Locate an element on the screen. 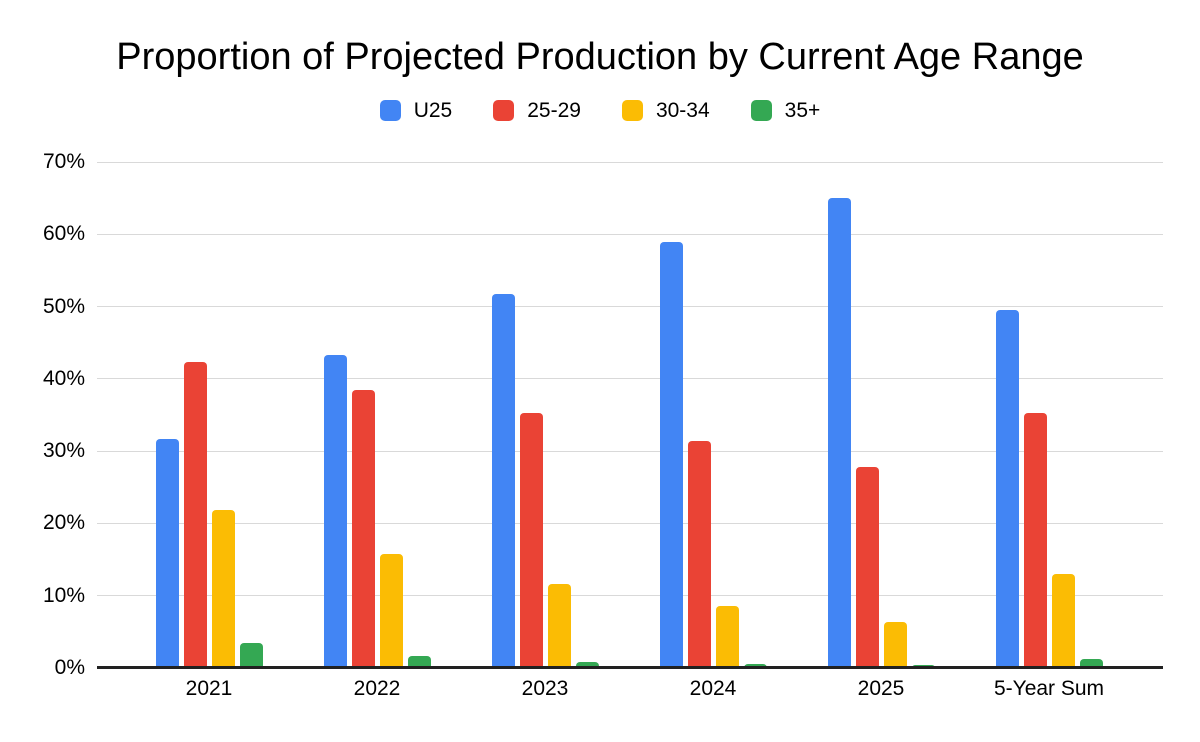 The width and height of the screenshot is (1200, 742). legend-item-U25: U25 is located at coordinates (416, 110).